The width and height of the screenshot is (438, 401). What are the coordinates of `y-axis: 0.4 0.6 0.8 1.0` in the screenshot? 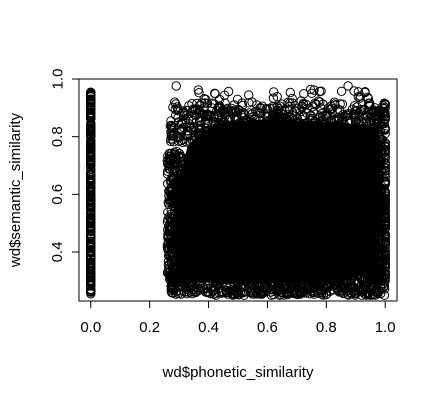 It's located at (64, 166).